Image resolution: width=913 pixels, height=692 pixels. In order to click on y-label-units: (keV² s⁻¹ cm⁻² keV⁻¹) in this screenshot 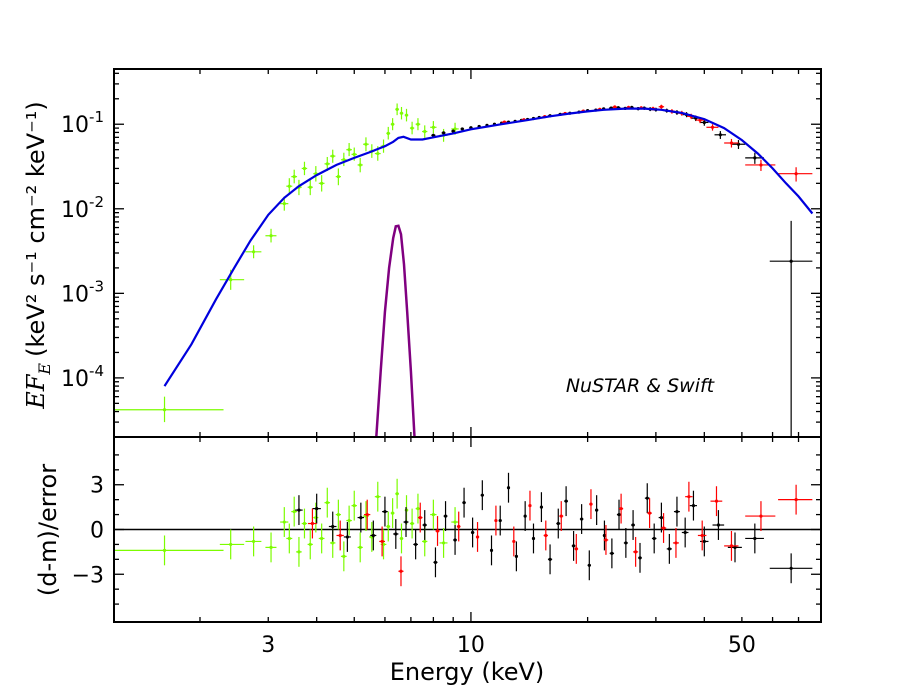, I will do `click(36, 229)`.